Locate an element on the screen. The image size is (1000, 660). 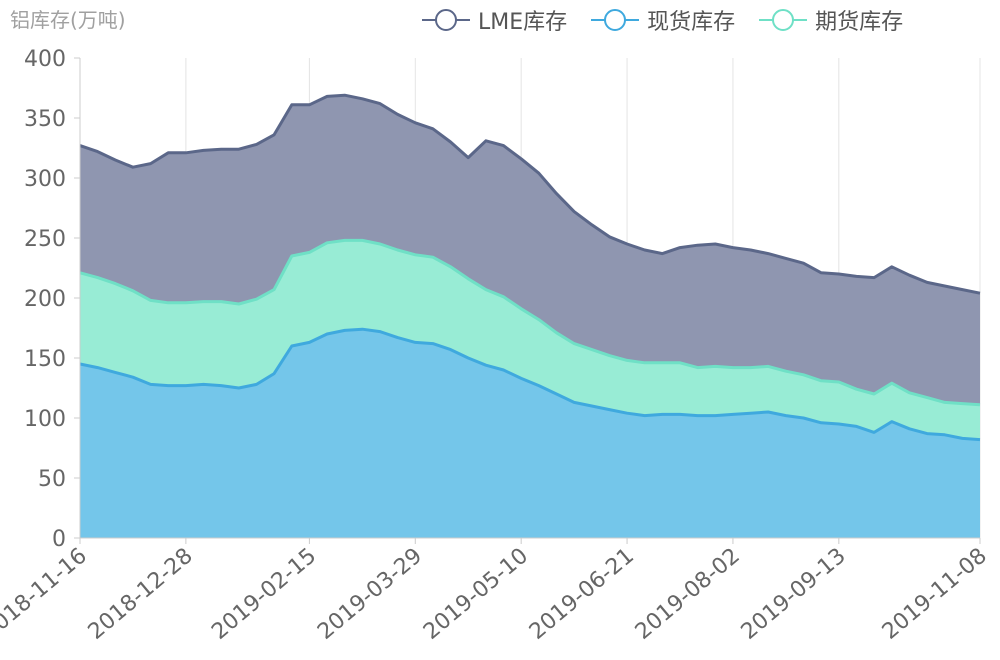
legend-item: 现货库存 is located at coordinates (662, 20).